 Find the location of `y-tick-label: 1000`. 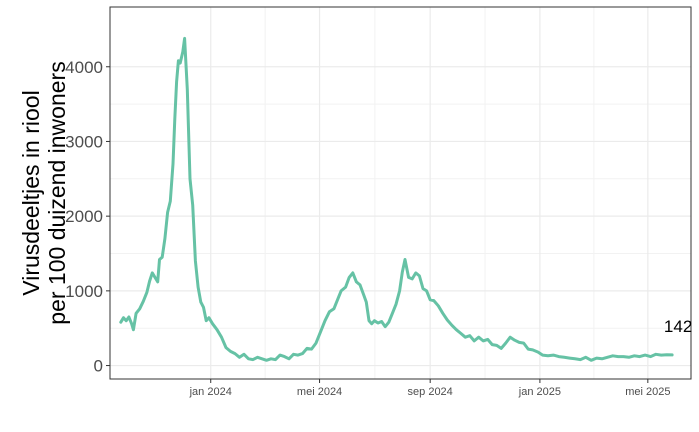

y-tick-label: 1000 is located at coordinates (84, 291).